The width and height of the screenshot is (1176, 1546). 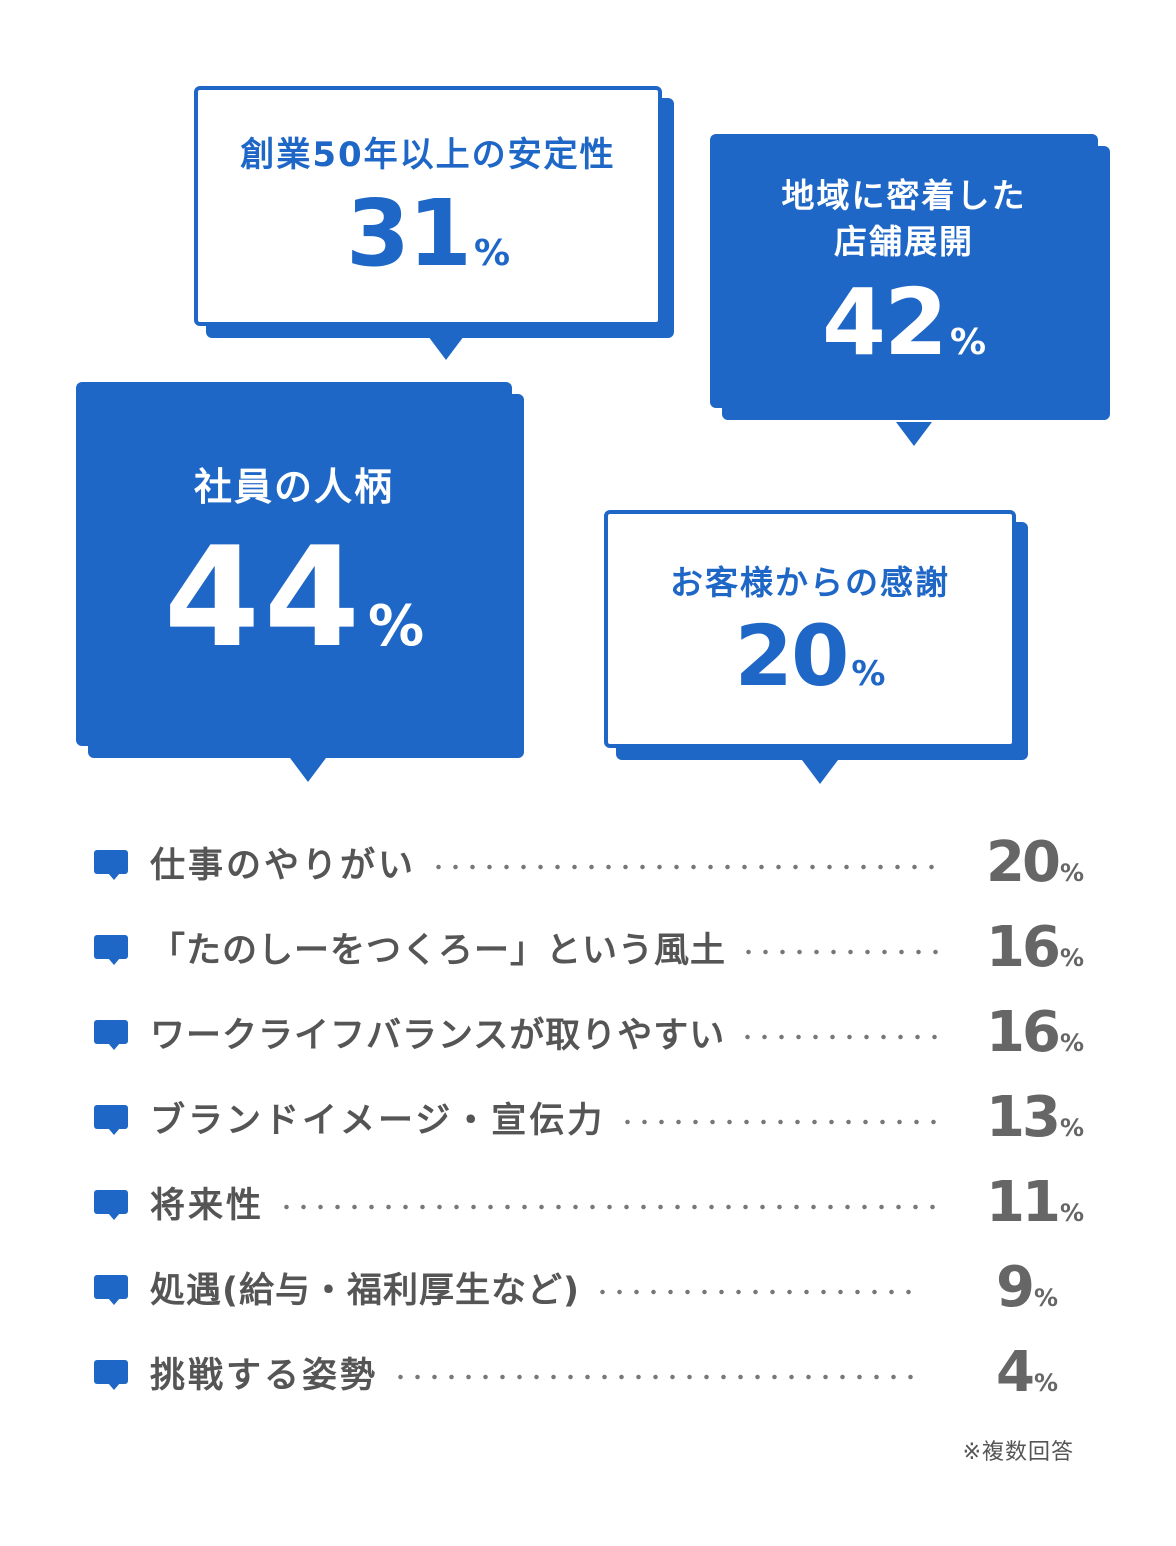 I want to click on list-item: 将来性 11%, so click(x=589, y=1202).